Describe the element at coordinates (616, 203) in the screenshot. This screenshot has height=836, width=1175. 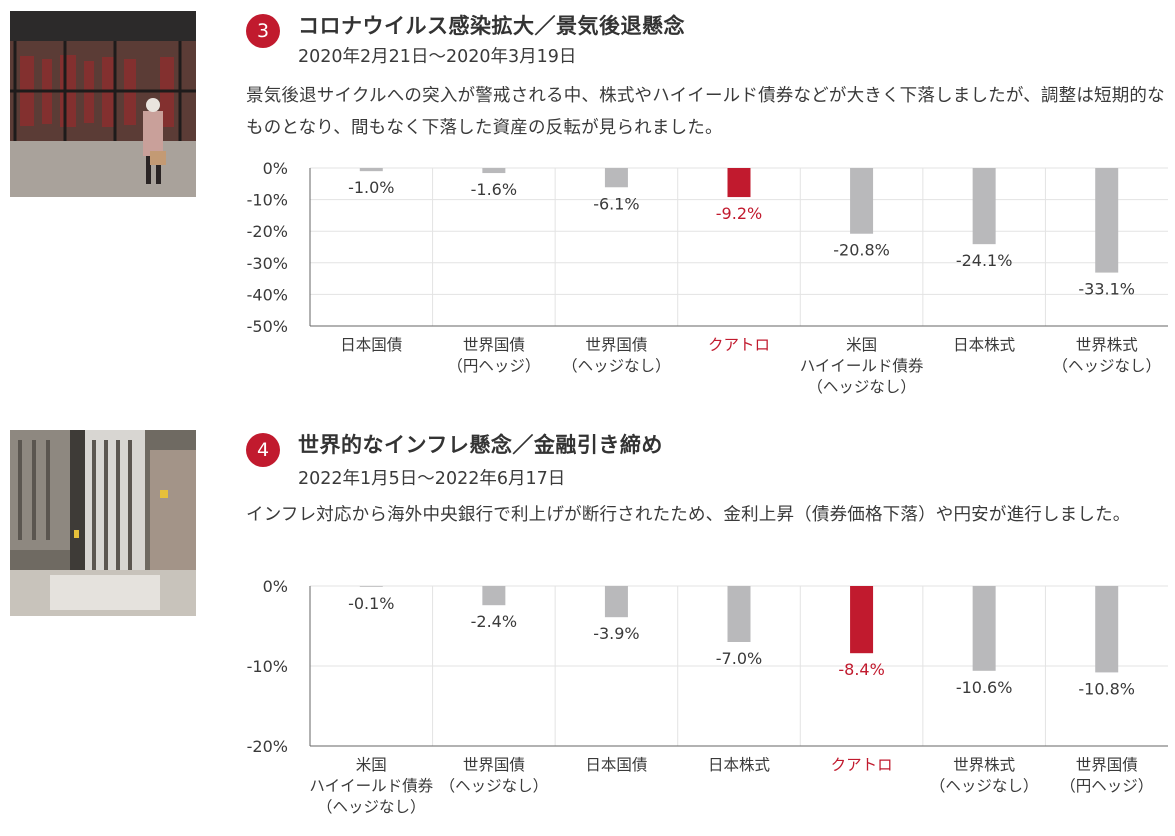
I see `bar-value-label: -6.1%` at that location.